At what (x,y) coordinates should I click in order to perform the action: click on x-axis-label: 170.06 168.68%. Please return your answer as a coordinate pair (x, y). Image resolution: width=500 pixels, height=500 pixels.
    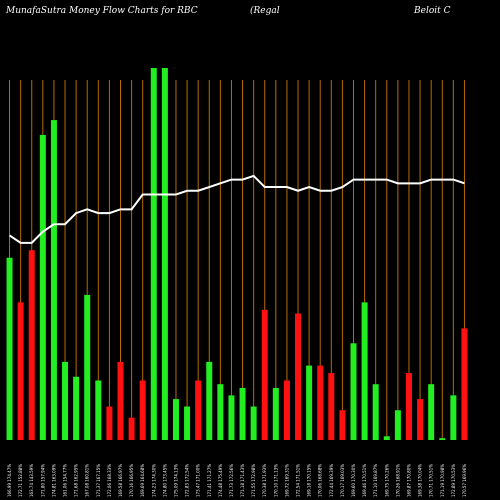
    Looking at the image, I should click on (320, 480).